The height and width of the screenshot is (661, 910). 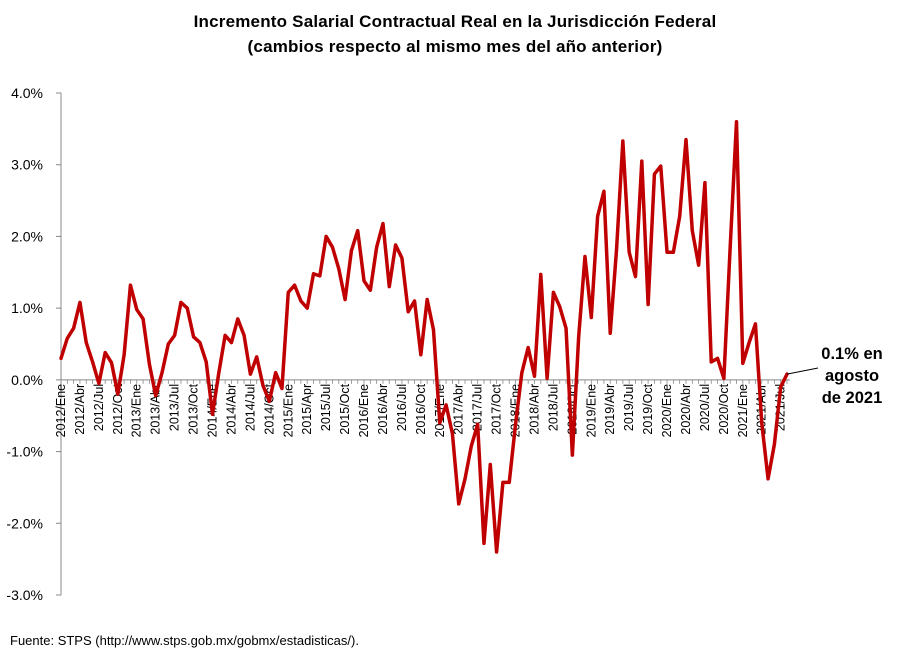 I want to click on x-tick-label: 2013/Jul, so click(x=175, y=407).